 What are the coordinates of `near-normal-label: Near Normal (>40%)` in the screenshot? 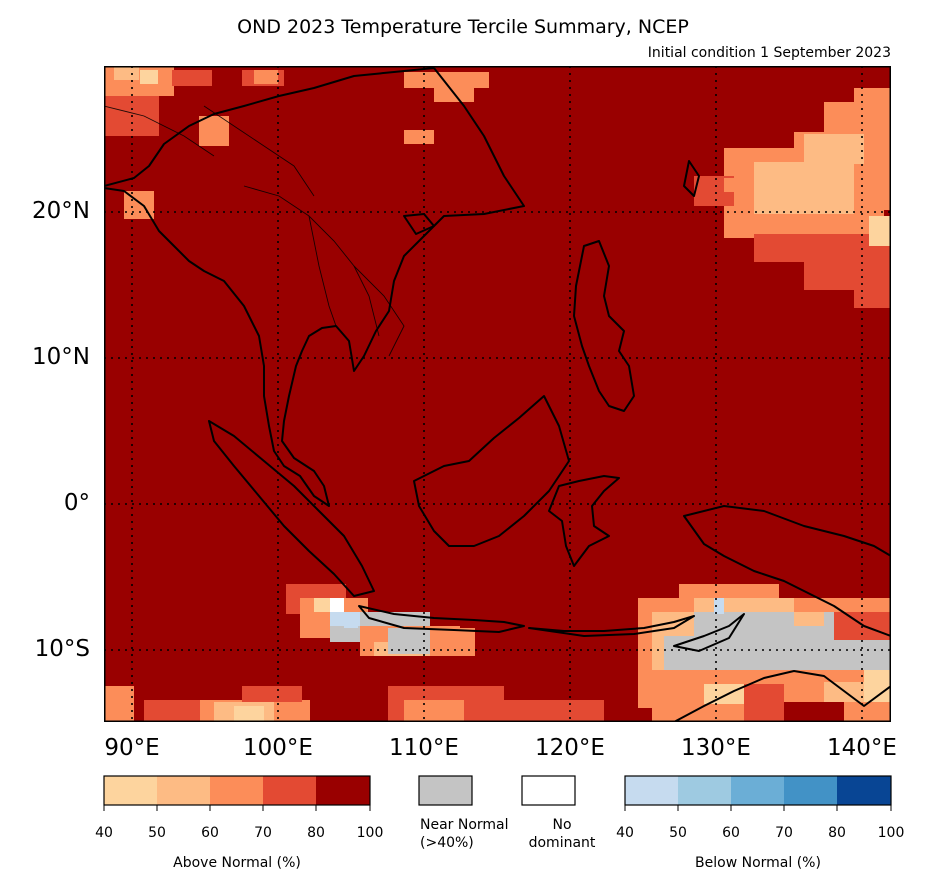 It's located at (464, 834).